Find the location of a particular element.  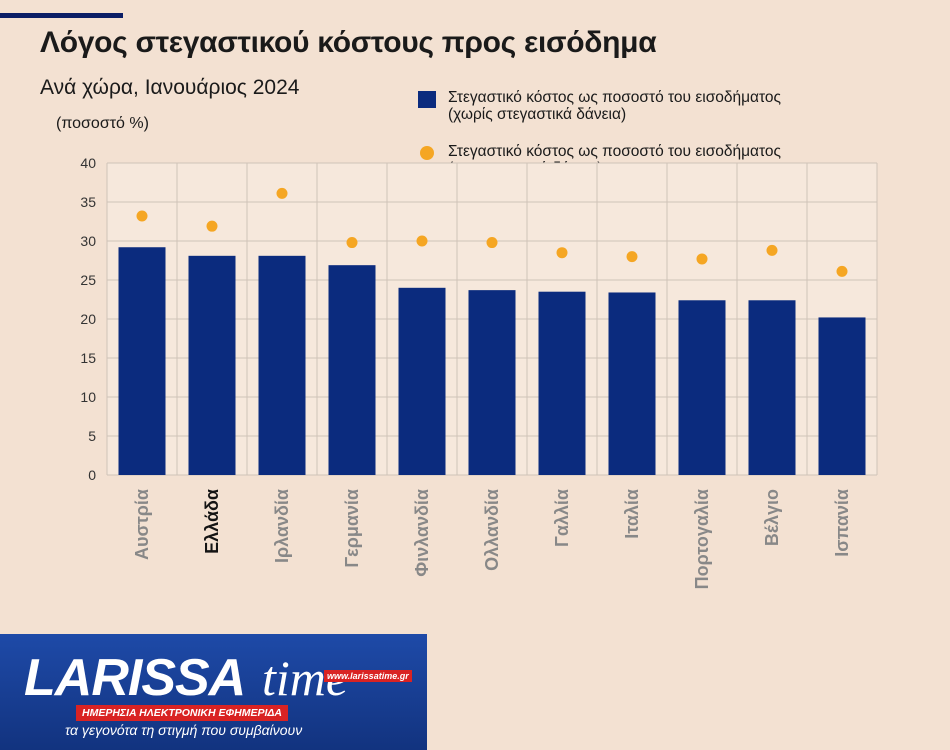

x-tick-label: Γαλλία is located at coordinates (562, 518).